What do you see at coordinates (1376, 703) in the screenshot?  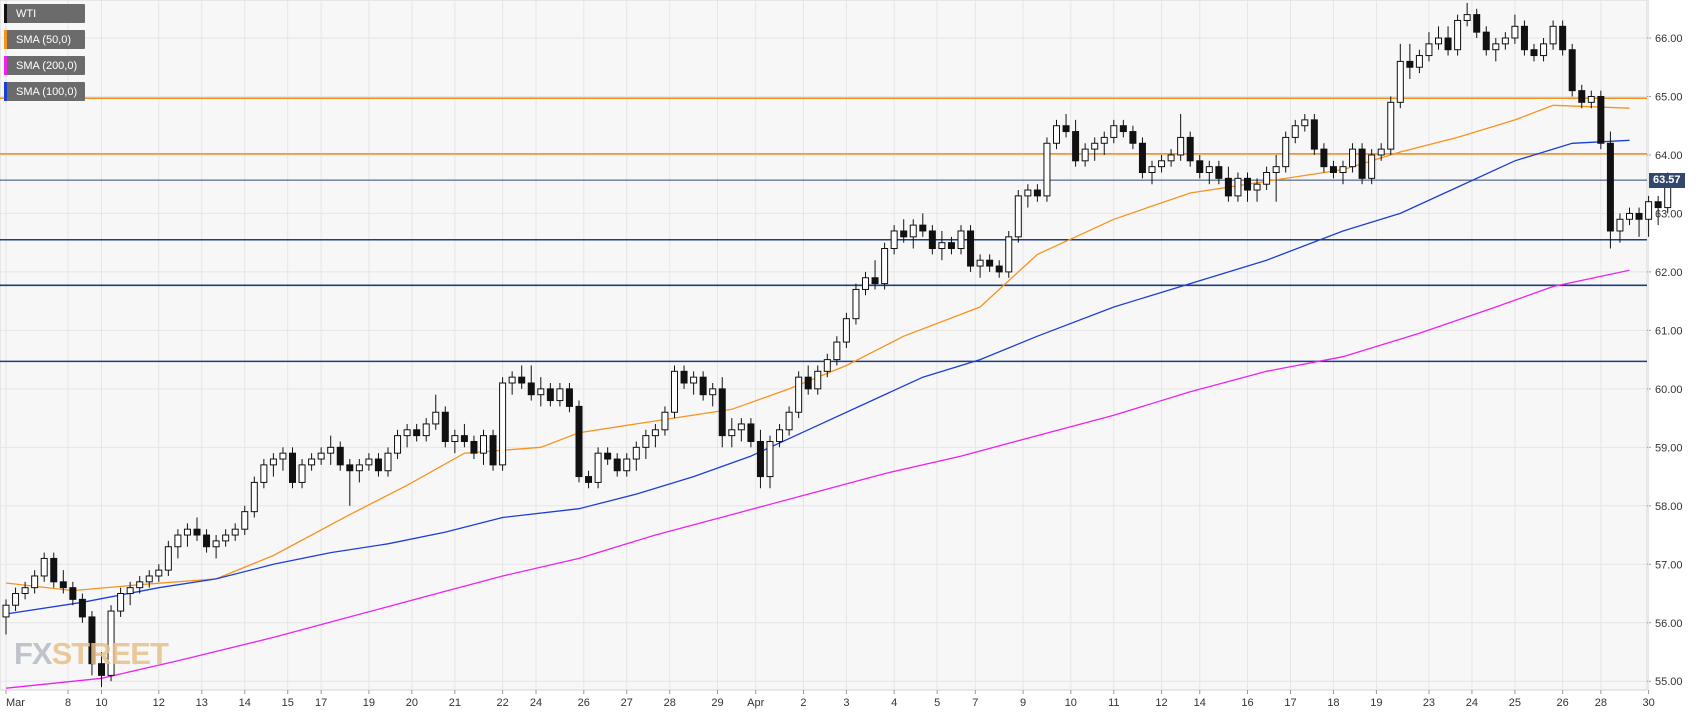 I see `x-tick-label: 19` at bounding box center [1376, 703].